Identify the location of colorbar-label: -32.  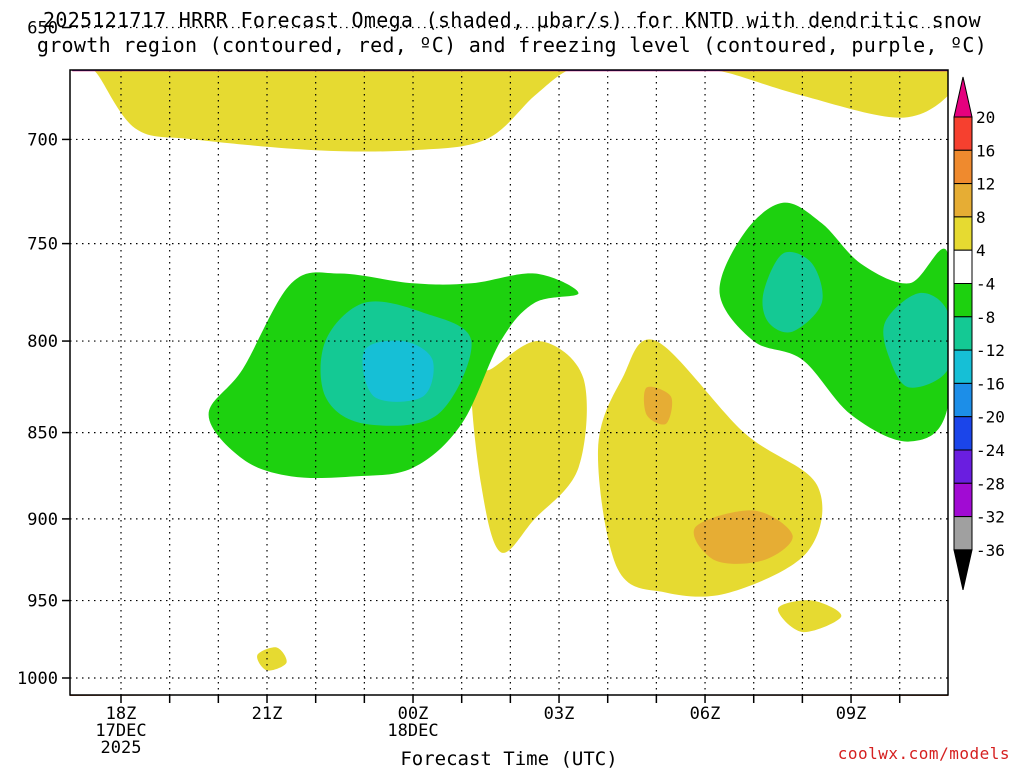
(990, 517).